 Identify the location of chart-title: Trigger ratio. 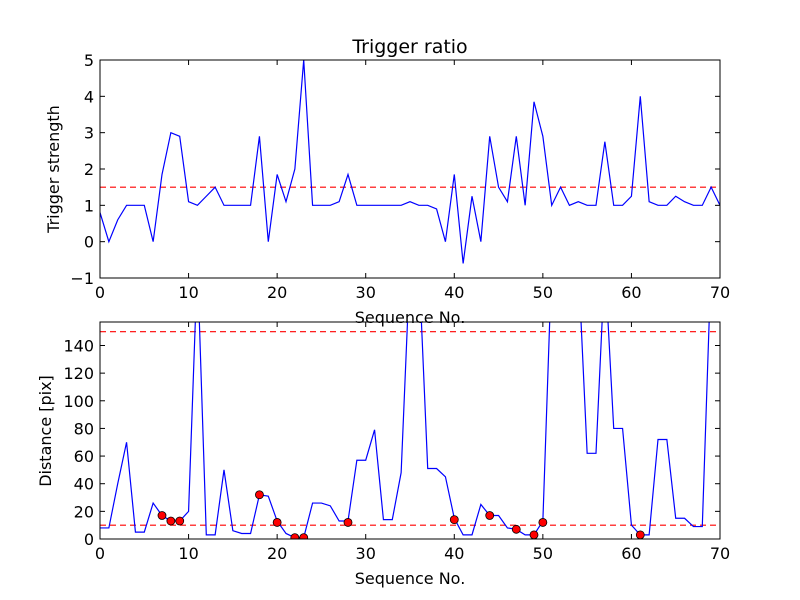
(409, 47).